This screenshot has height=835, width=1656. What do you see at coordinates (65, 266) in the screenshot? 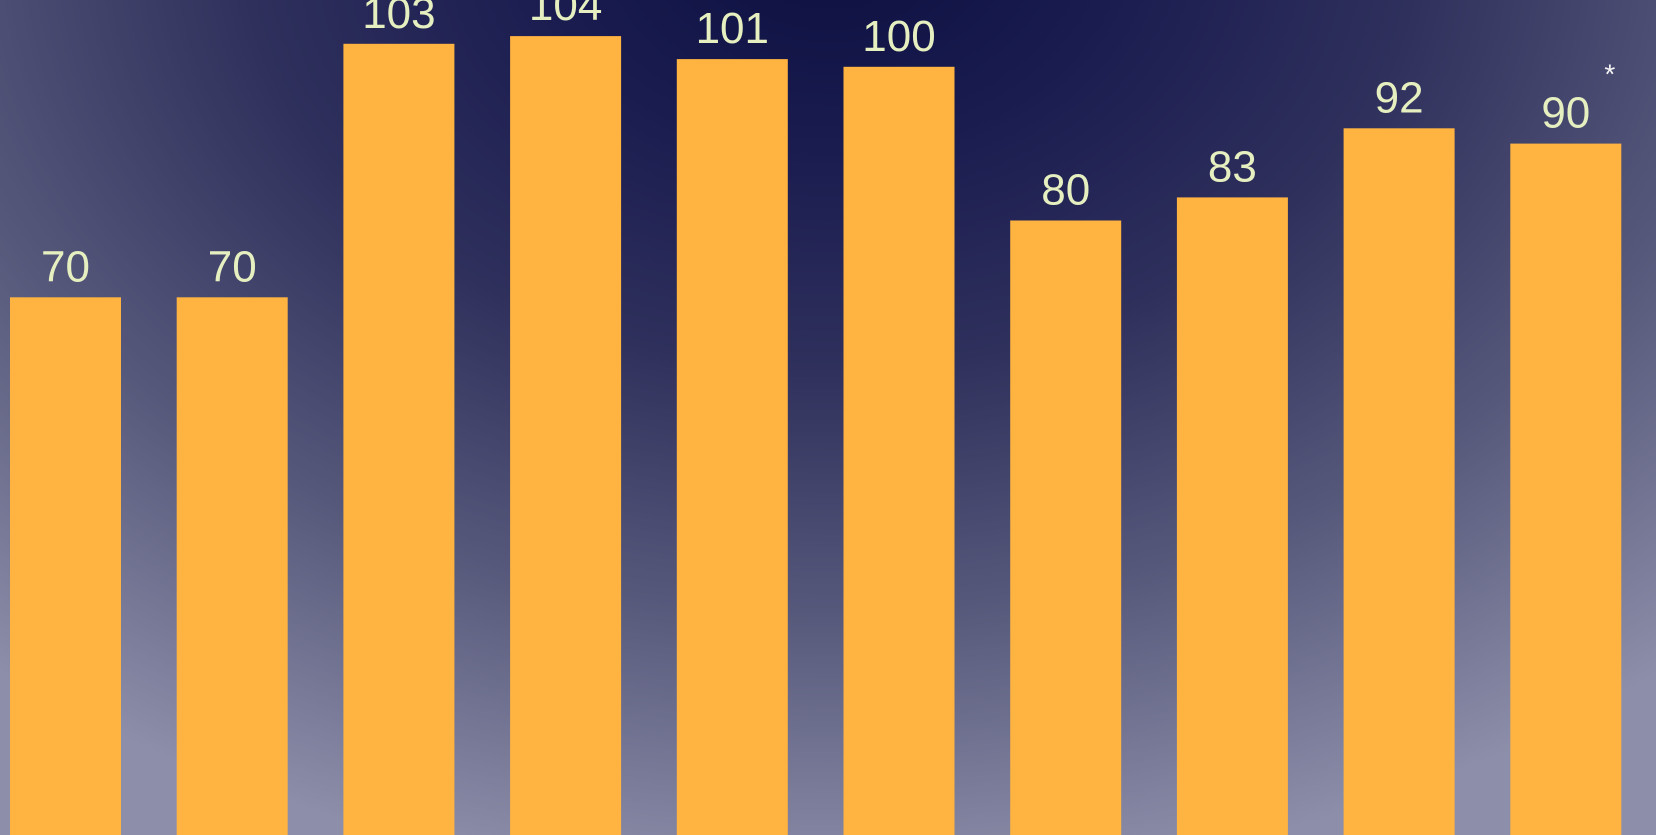
I see `bar-value-label-1: 70` at bounding box center [65, 266].